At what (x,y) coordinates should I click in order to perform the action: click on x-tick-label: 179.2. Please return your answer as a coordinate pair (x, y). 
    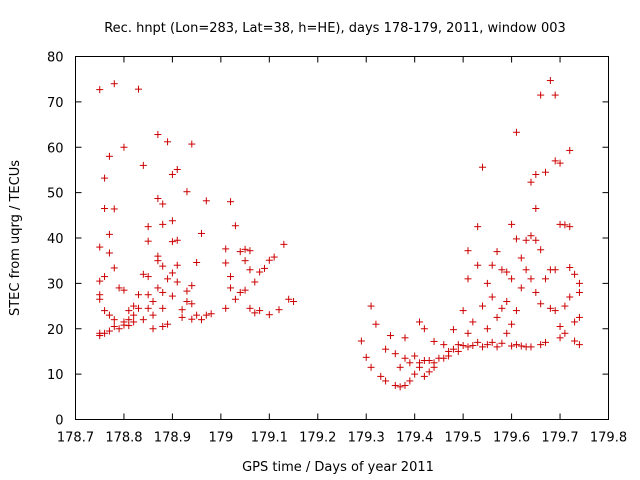
    Looking at the image, I should click on (317, 438).